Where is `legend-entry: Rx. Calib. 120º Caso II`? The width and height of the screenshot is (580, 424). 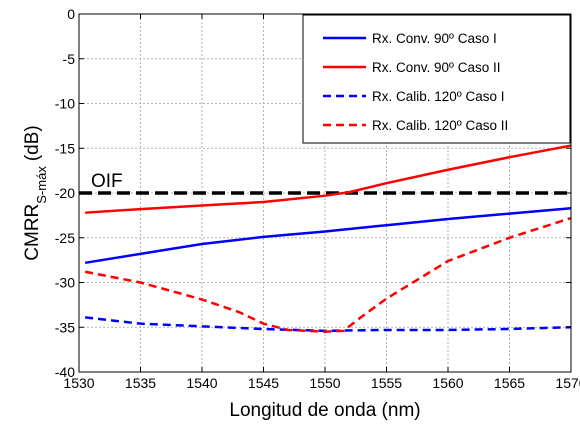
legend-entry: Rx. Calib. 120º Caso II is located at coordinates (440, 125).